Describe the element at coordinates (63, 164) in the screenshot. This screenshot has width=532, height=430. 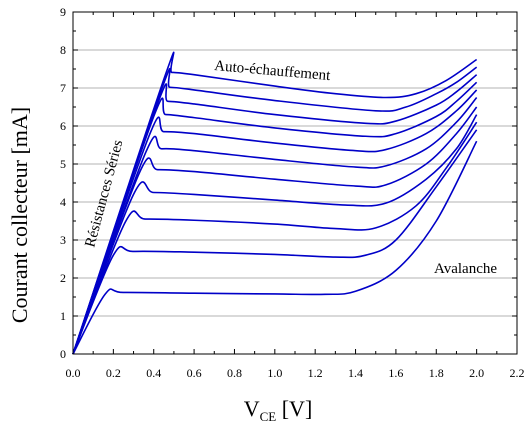
I see `y-tick-label: 5` at that location.